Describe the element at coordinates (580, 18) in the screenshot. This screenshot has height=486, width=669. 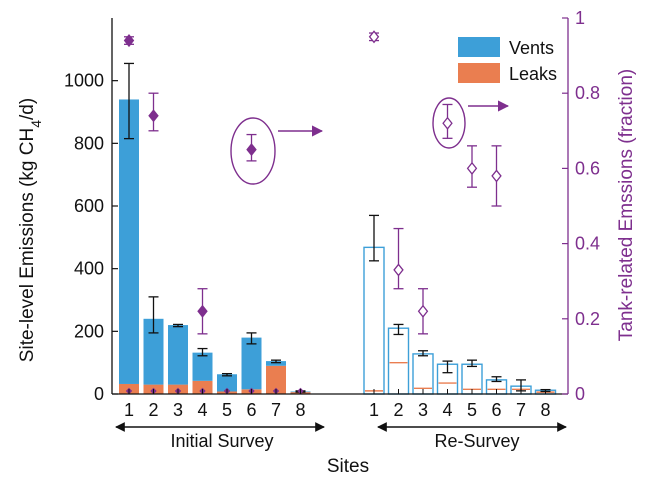
I see `y2-tick-label-5: 1` at that location.